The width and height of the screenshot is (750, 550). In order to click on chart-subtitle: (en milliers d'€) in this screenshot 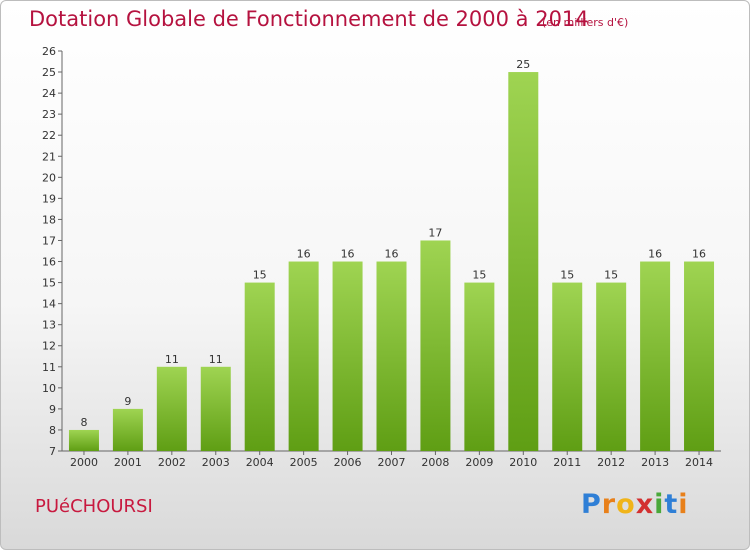, I will do `click(585, 22)`.